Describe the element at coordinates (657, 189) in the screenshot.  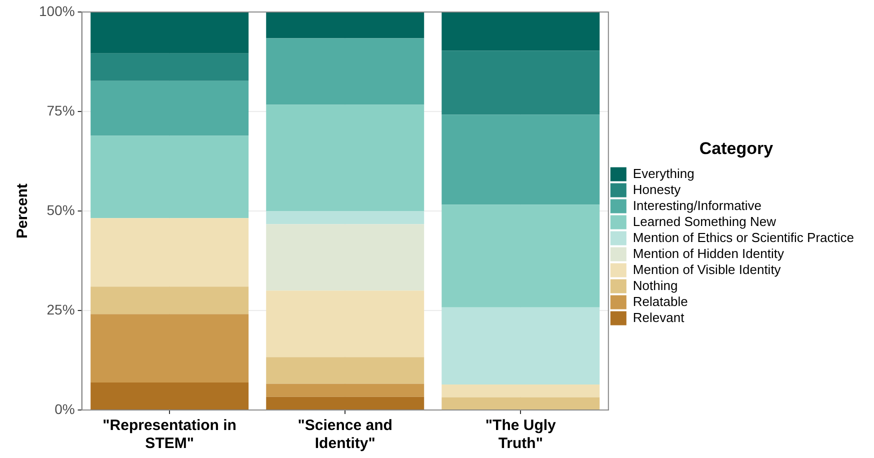
I see `legend-label: Honesty` at that location.